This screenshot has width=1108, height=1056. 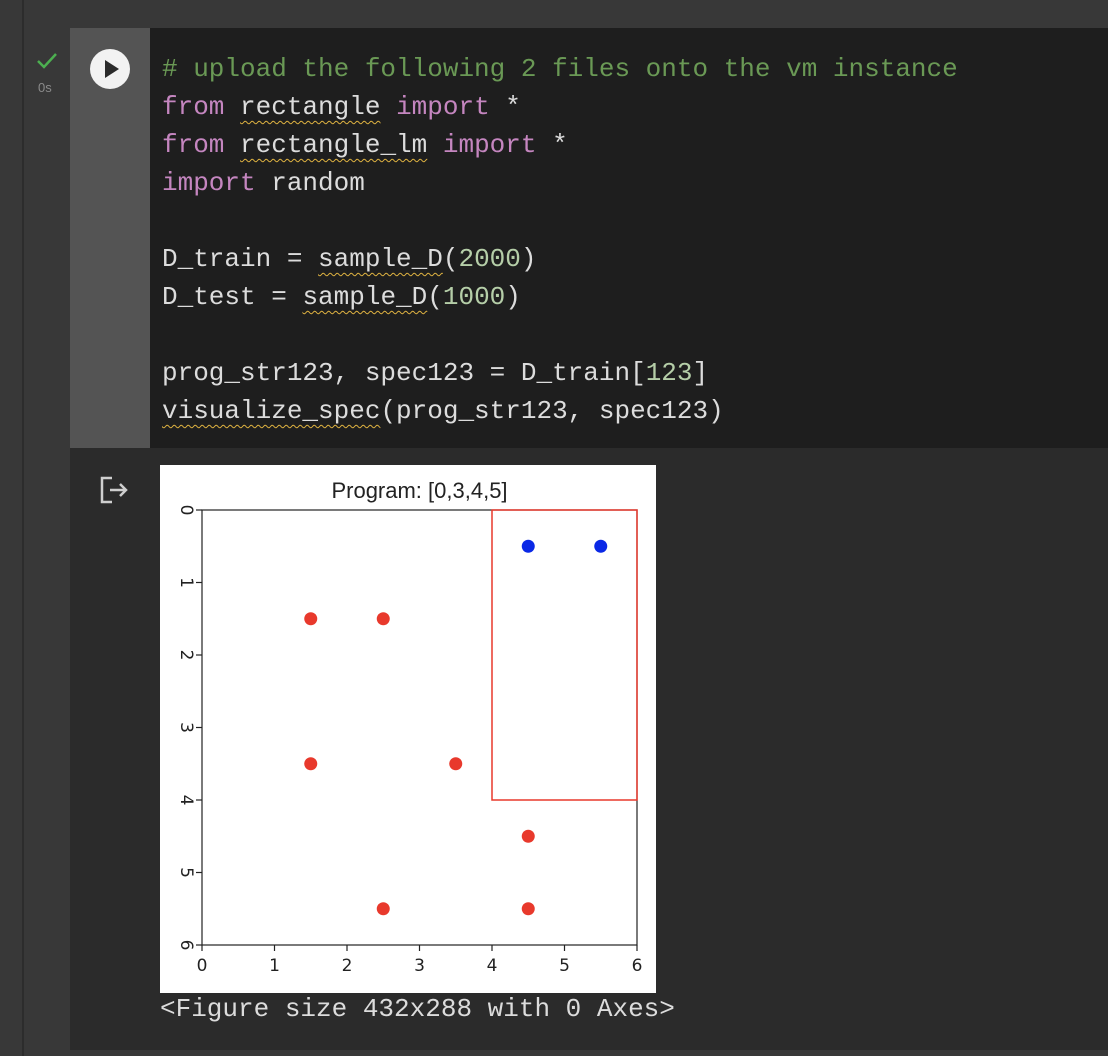 I want to click on check-icon, so click(x=47, y=61).